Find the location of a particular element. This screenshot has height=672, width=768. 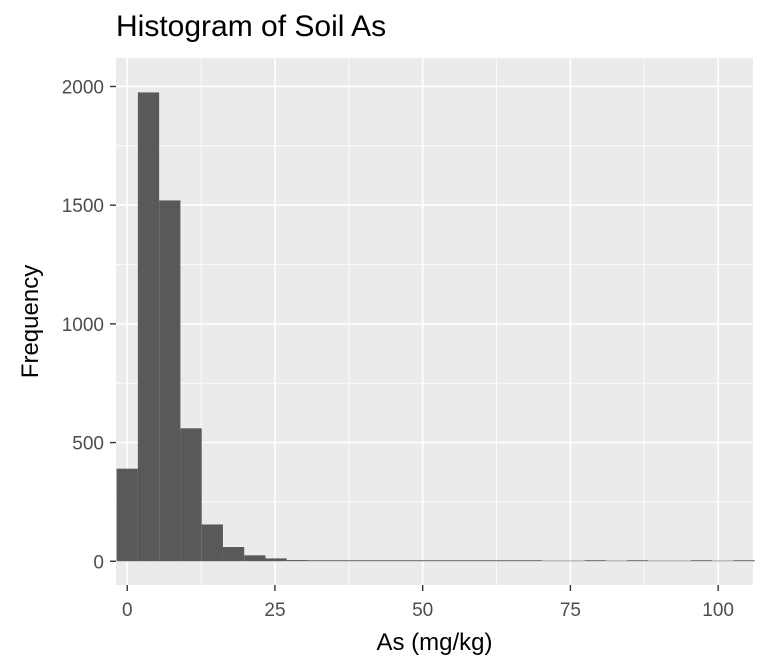

y-tick-label: 2000 is located at coordinates (83, 87).